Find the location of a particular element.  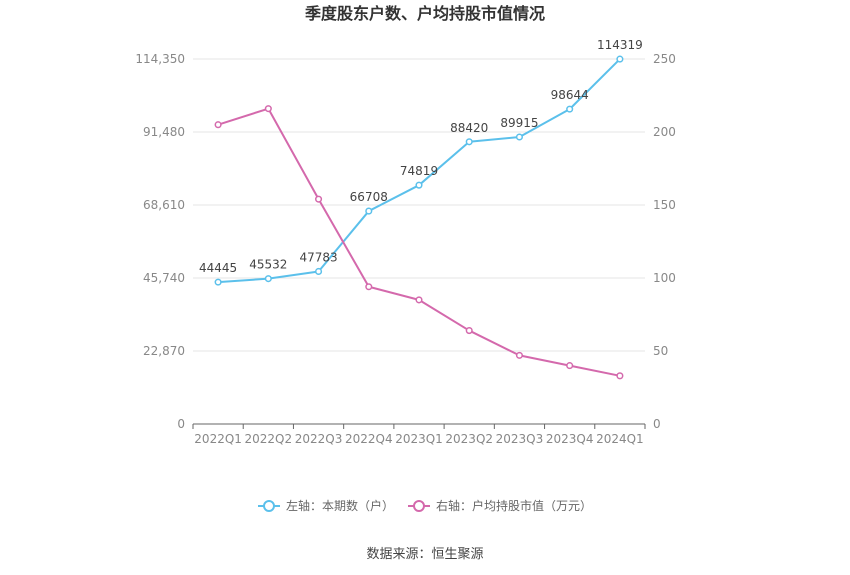

legend-item-1: 左轴：本期数（户） is located at coordinates (326, 505).